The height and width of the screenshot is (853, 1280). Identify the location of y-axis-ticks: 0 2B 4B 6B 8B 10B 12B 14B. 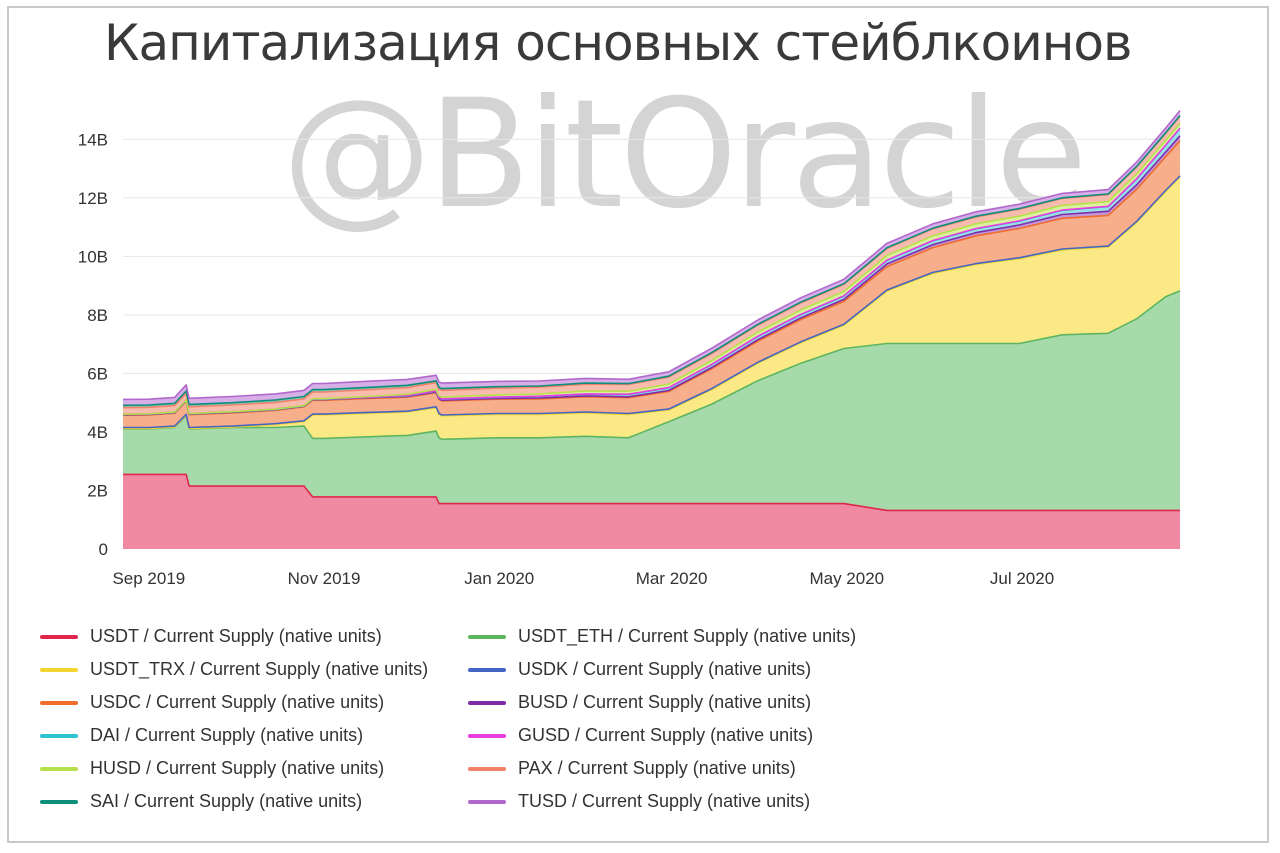
(93, 344).